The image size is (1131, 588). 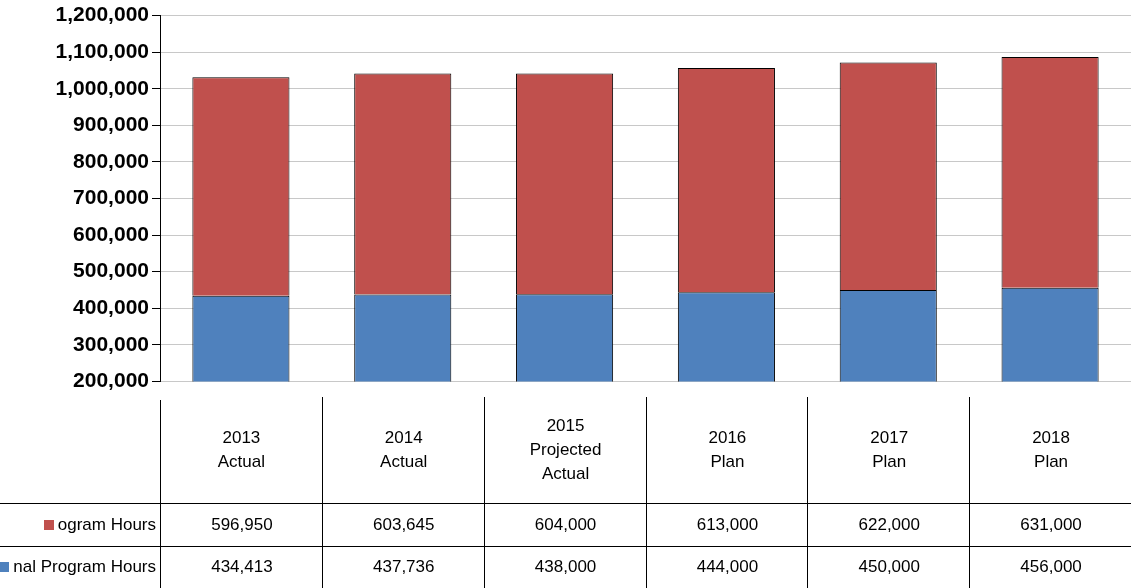 I want to click on data-label: 434,413, so click(x=241, y=566).